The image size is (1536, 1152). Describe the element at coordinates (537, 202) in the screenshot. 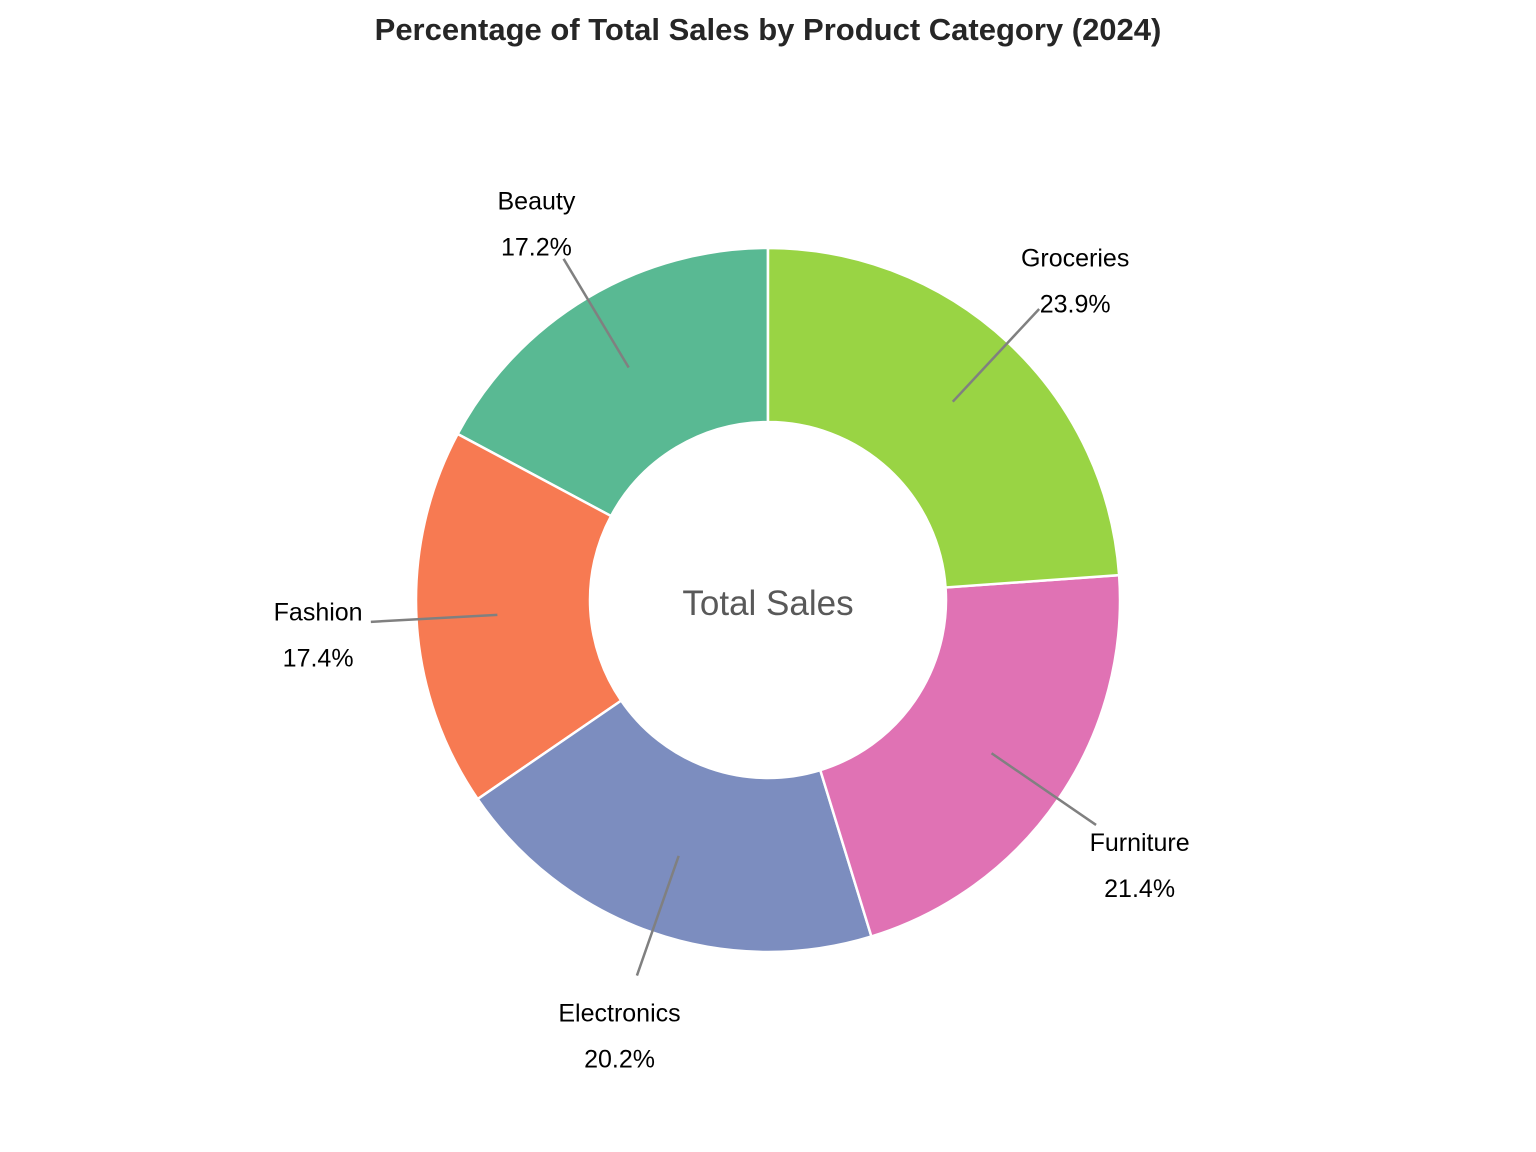

I see `slice-label-beauty: Beauty` at that location.